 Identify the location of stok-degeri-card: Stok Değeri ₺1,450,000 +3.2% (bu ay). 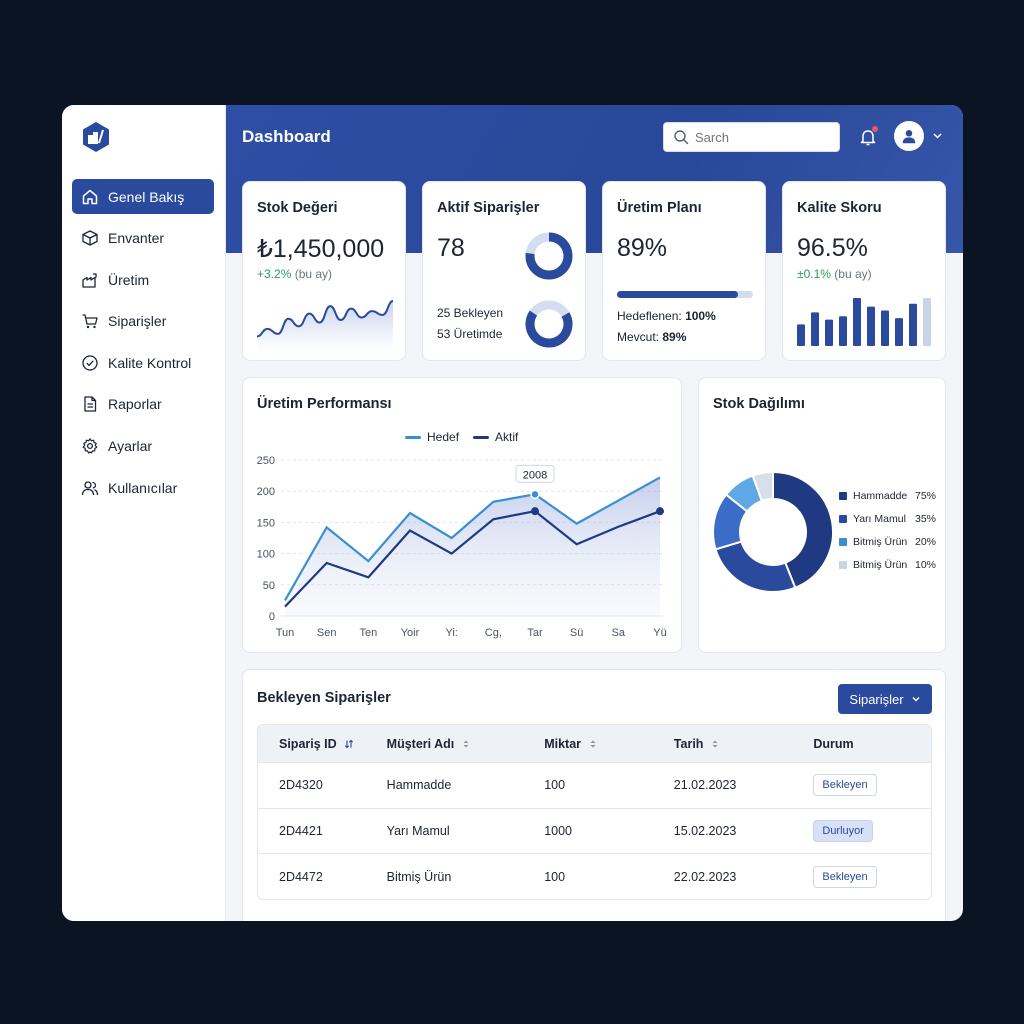
(324, 271).